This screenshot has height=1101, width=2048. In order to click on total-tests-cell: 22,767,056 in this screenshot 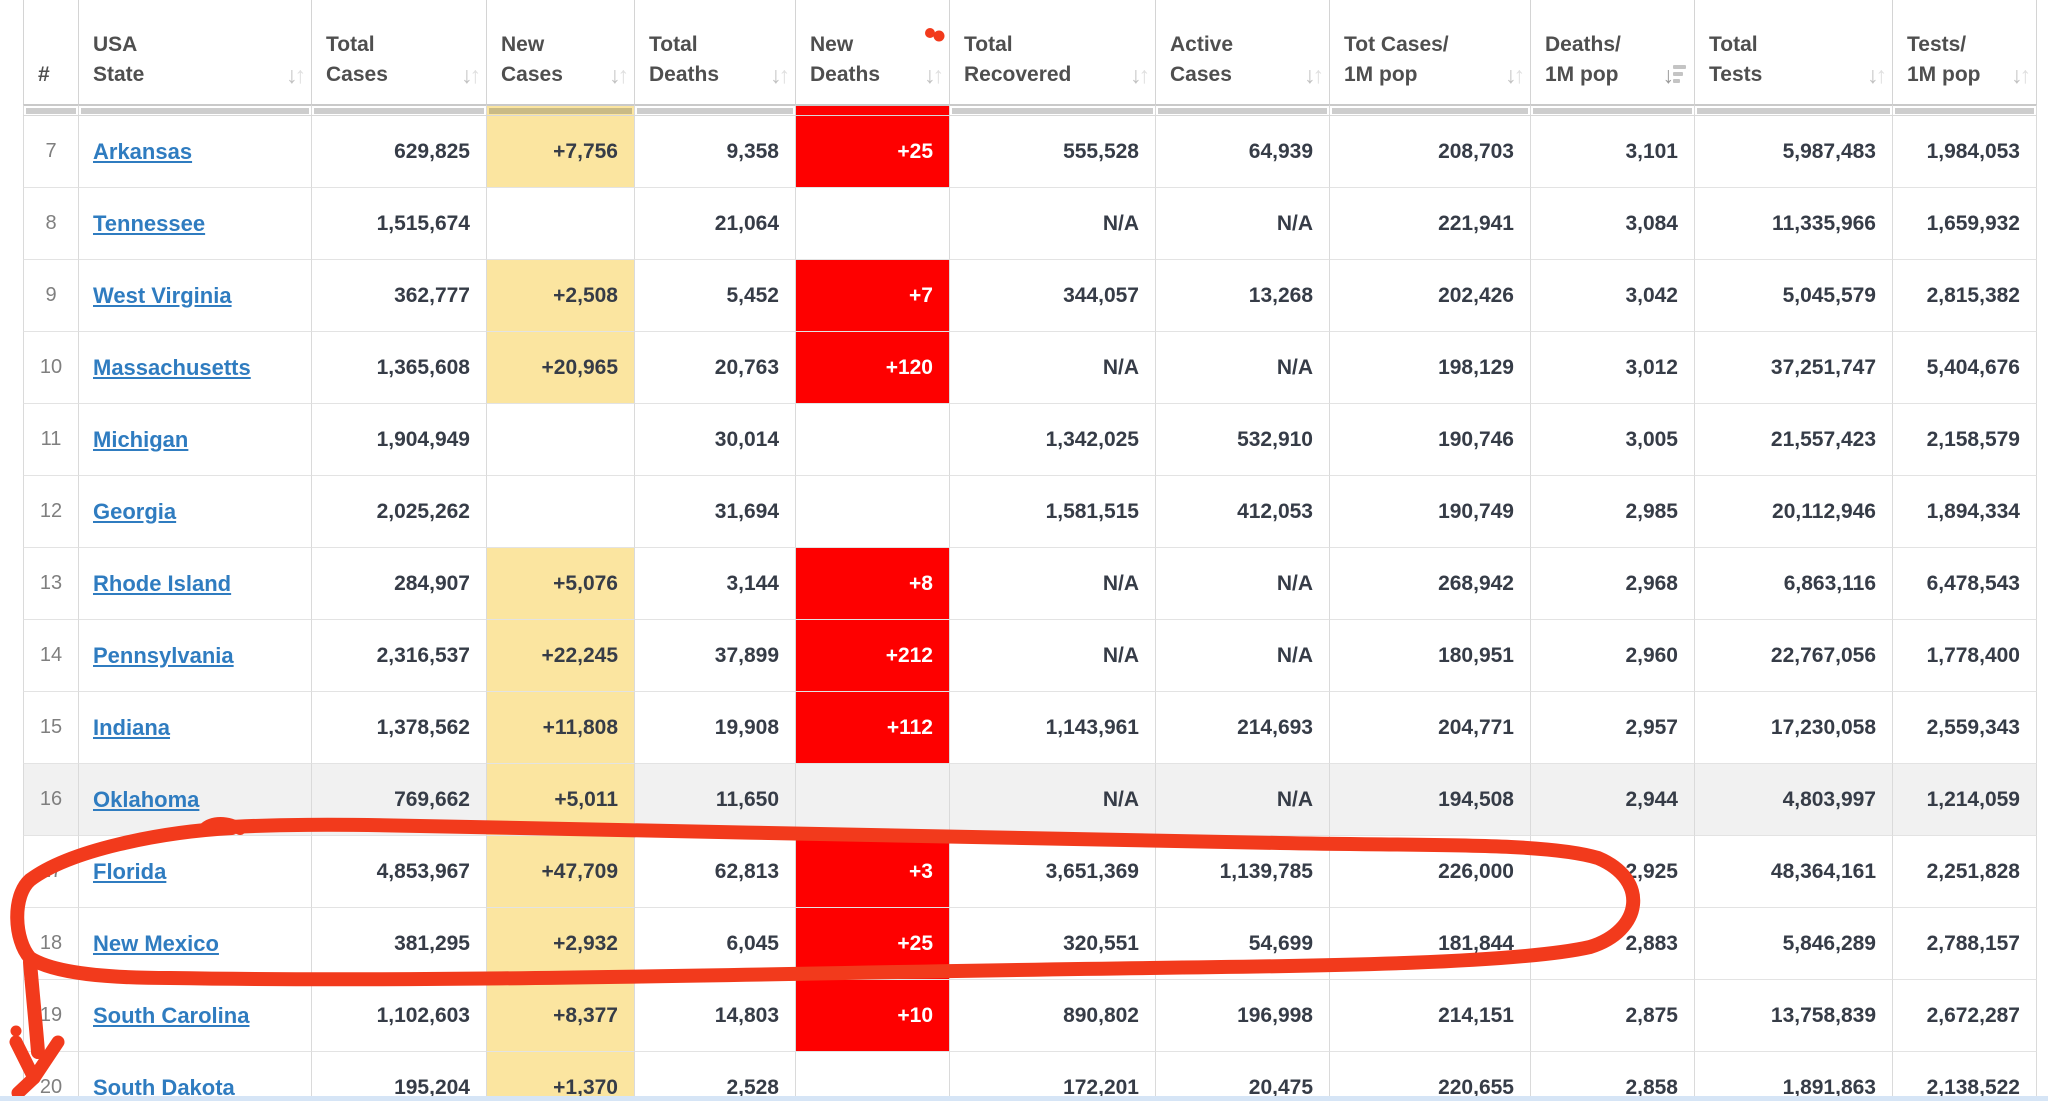, I will do `click(1794, 656)`.